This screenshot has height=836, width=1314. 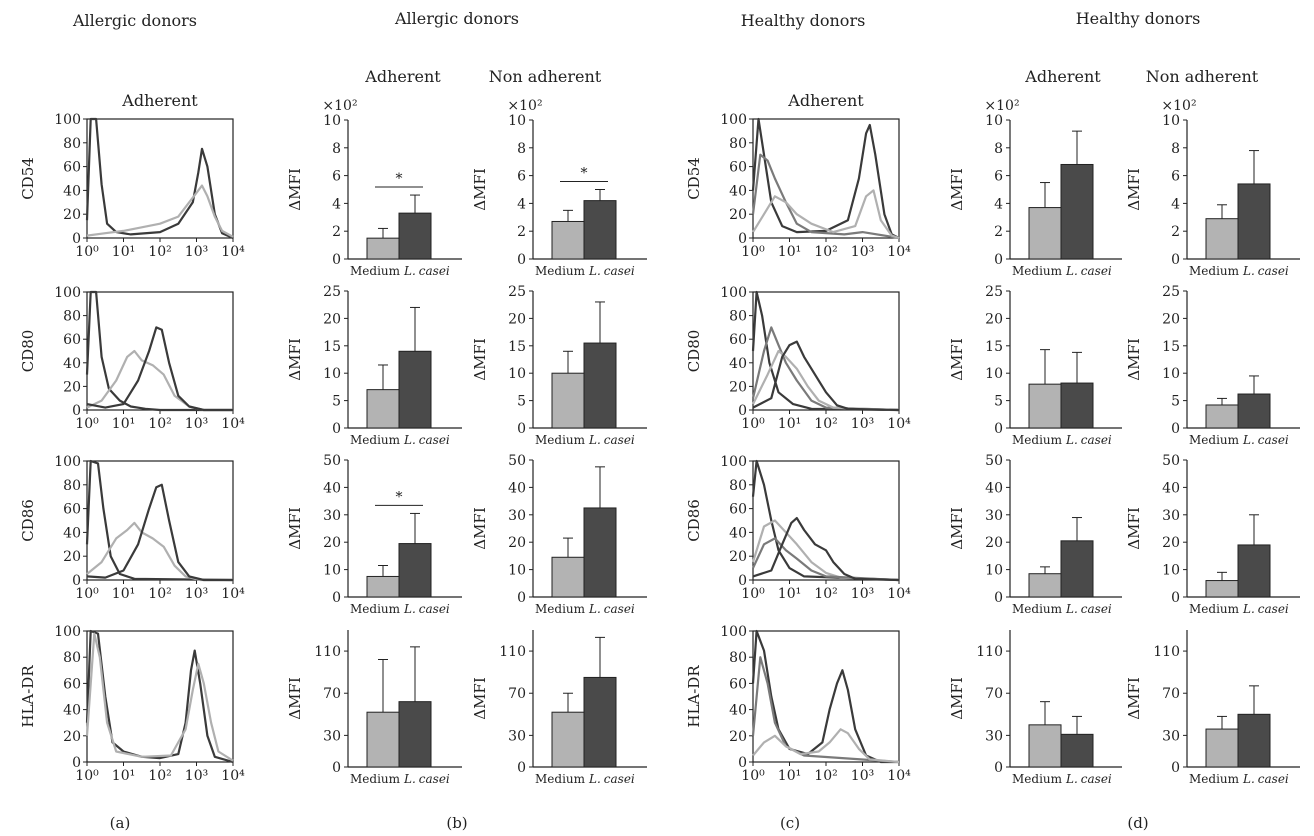 What do you see at coordinates (738, 340) in the screenshot?
I see `hist-1-1-ytick-label: 60` at bounding box center [738, 340].